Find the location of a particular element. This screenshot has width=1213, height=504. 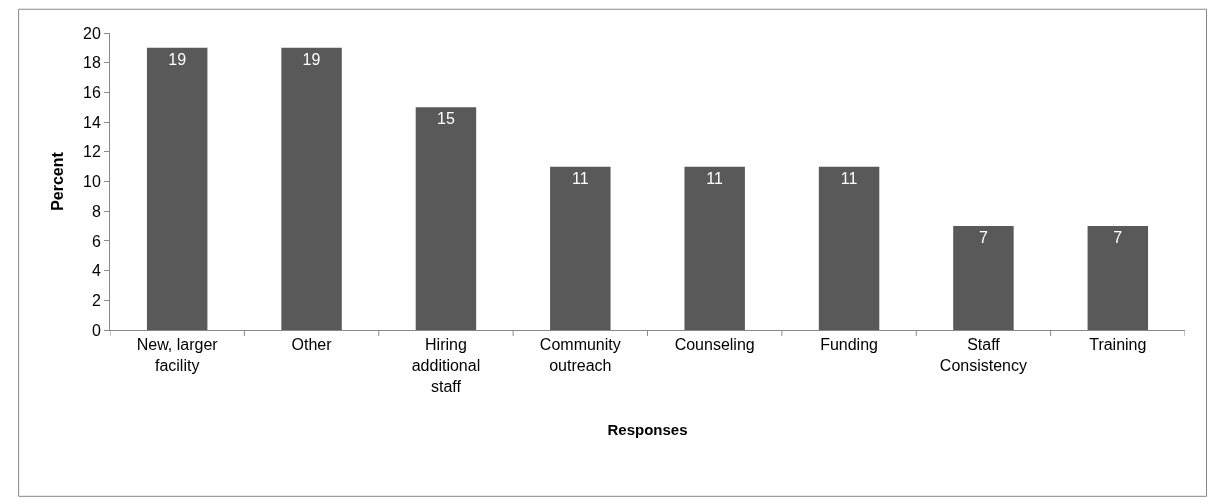

y-tick-label: 16 is located at coordinates (92, 92).